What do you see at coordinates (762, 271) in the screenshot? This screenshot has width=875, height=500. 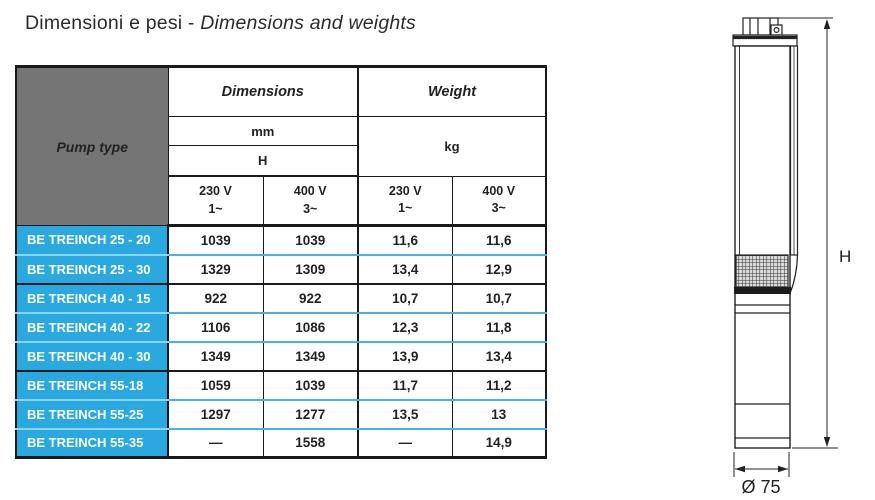 I see `suction-strainer-mesh` at bounding box center [762, 271].